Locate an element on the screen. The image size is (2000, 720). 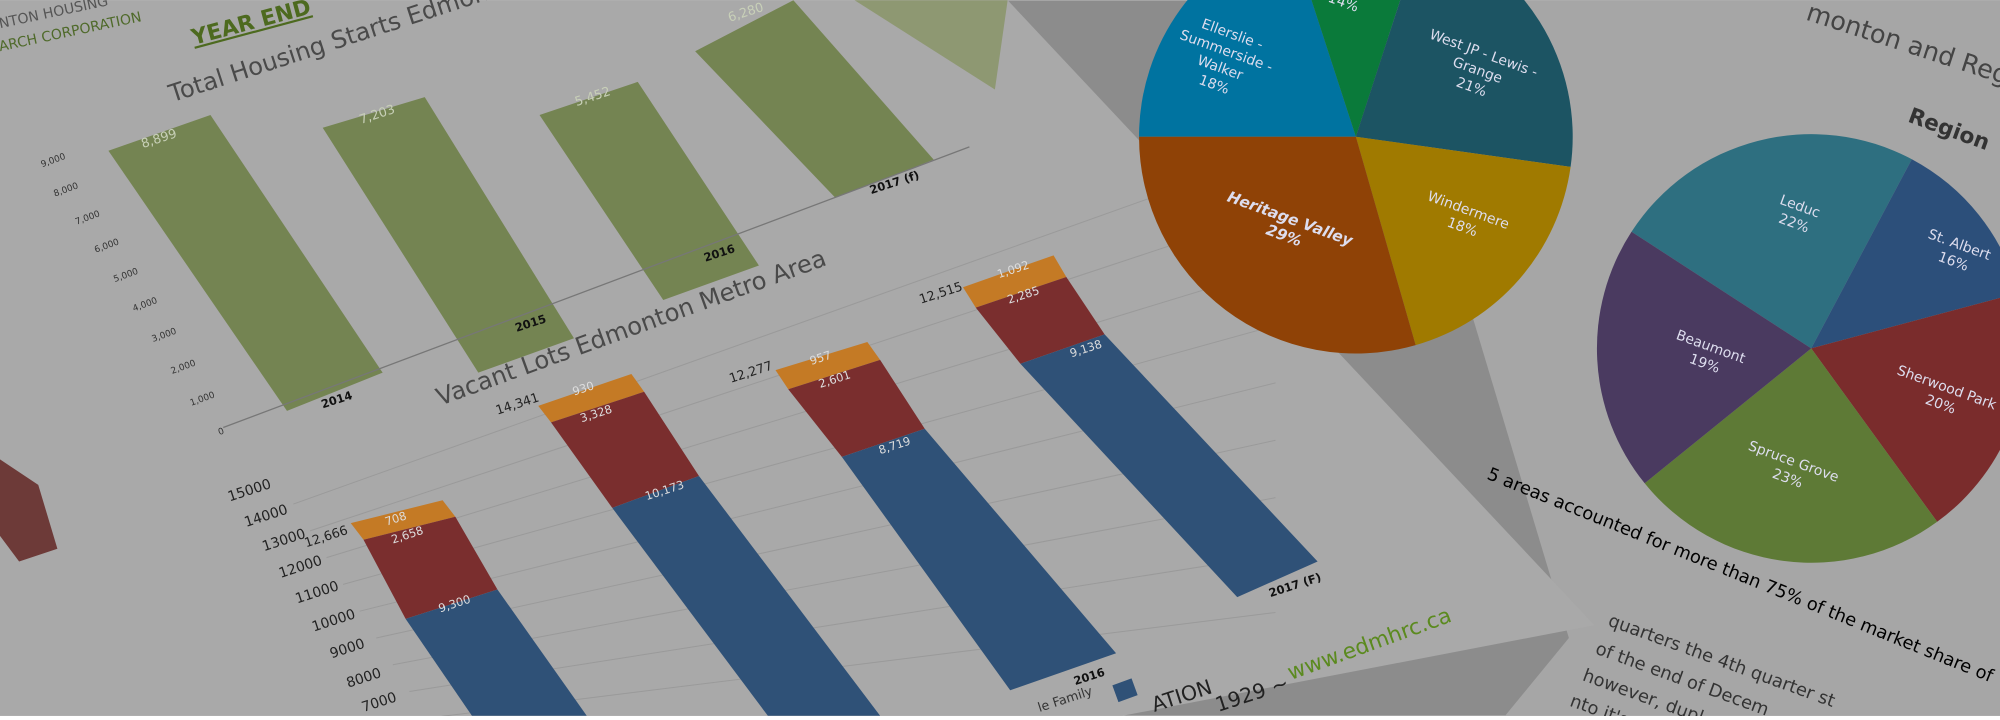
axis-line is located at coordinates (596, 287).